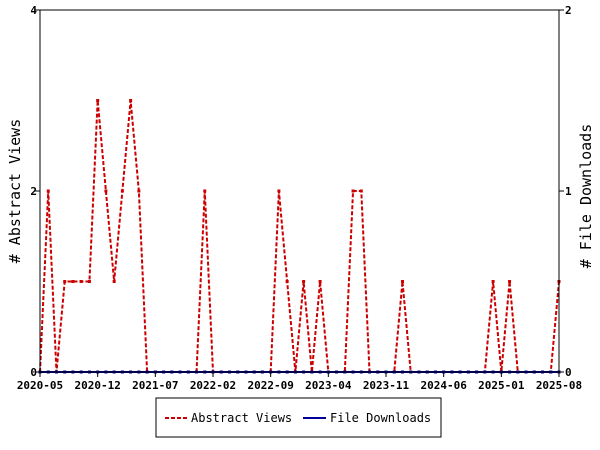 The height and width of the screenshot is (450, 600). Describe the element at coordinates (40, 385) in the screenshot. I see `x-tick-label: 2020-05` at that location.